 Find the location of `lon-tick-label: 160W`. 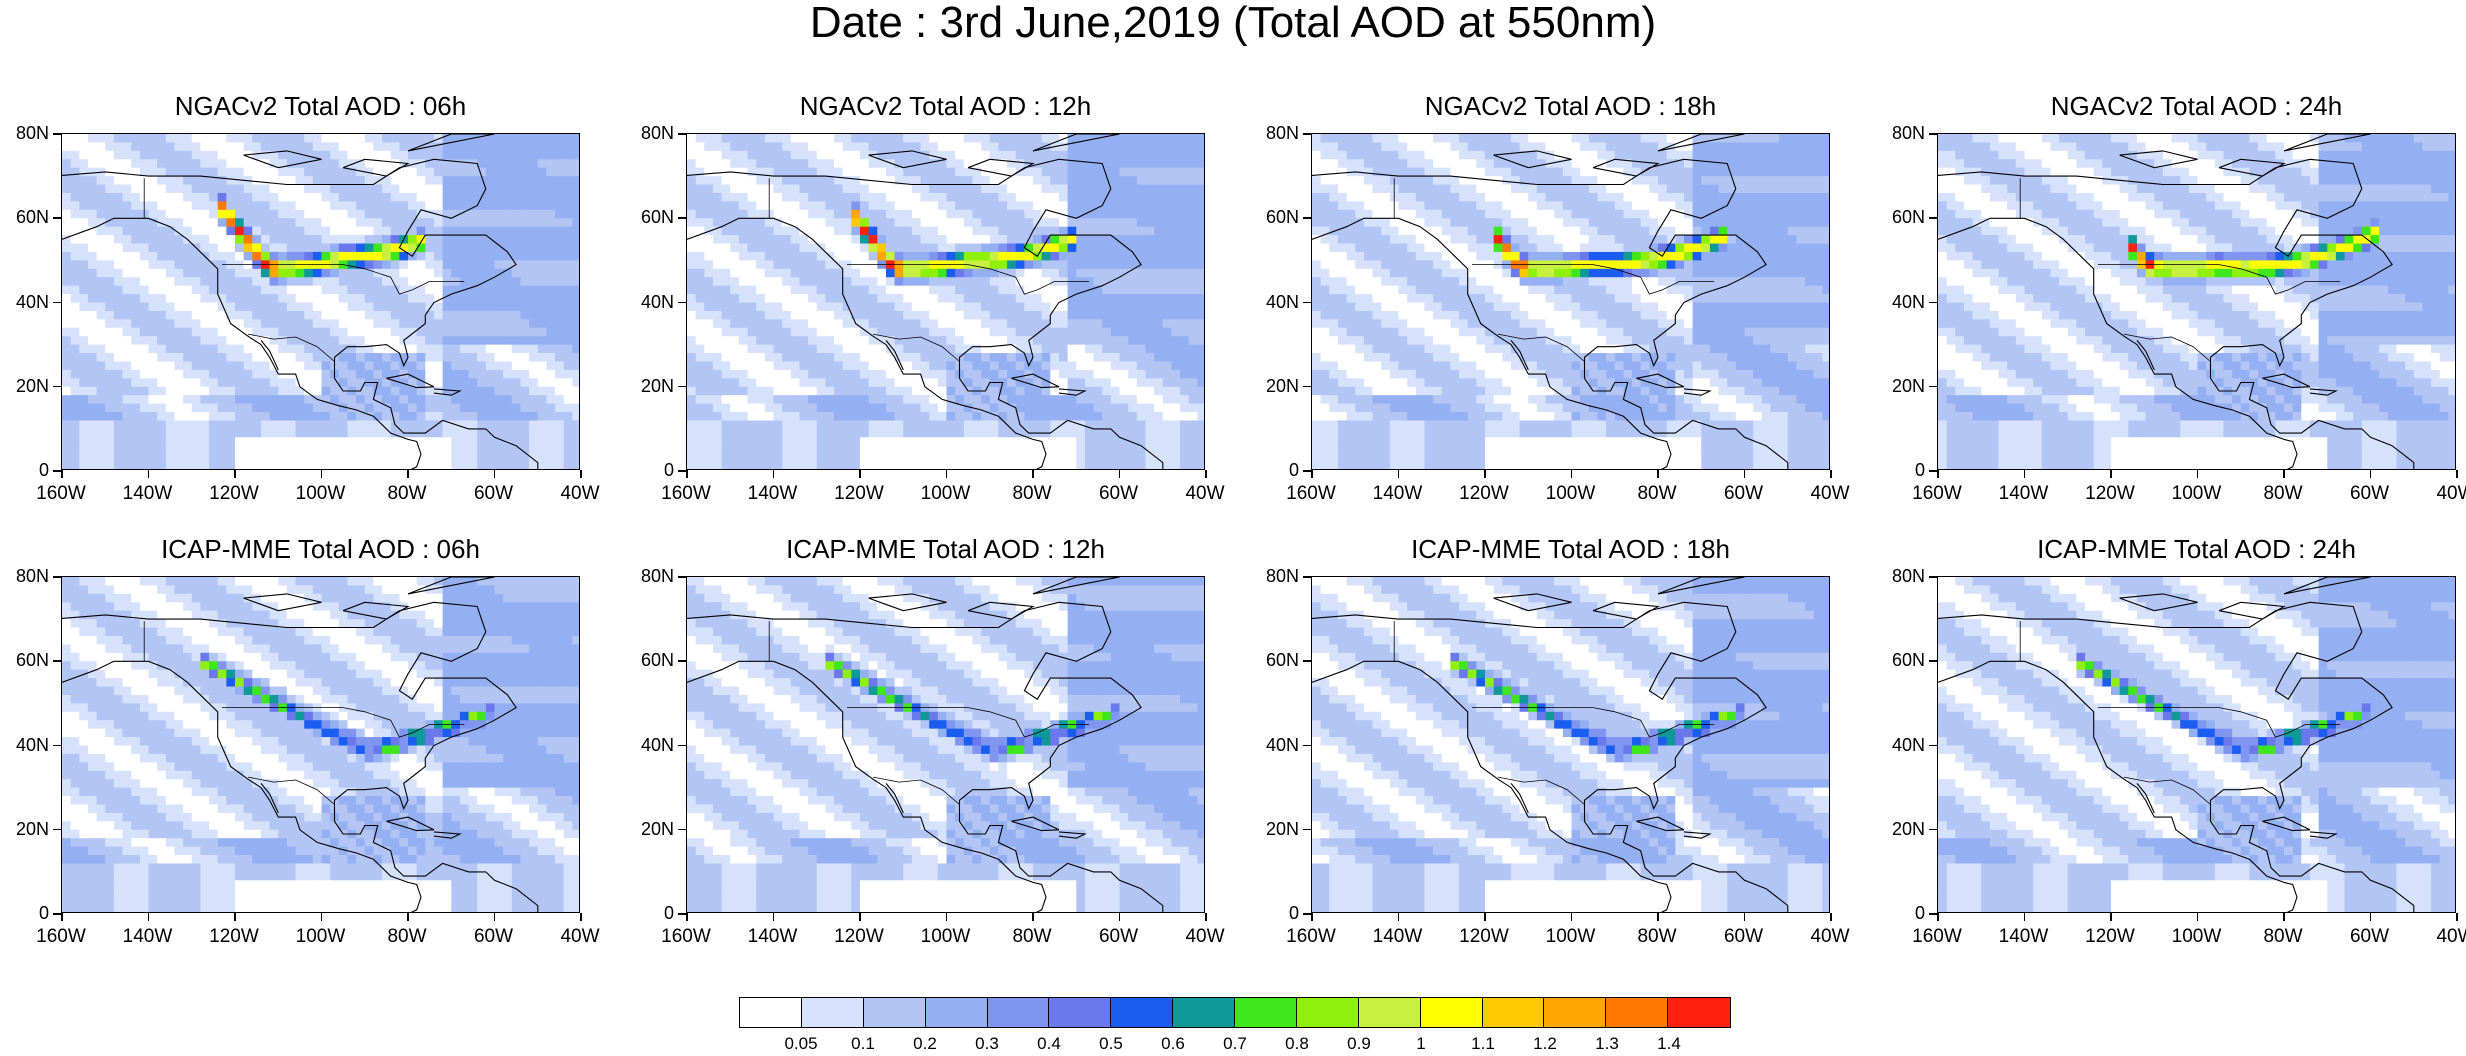

lon-tick-label: 160W is located at coordinates (1311, 936).